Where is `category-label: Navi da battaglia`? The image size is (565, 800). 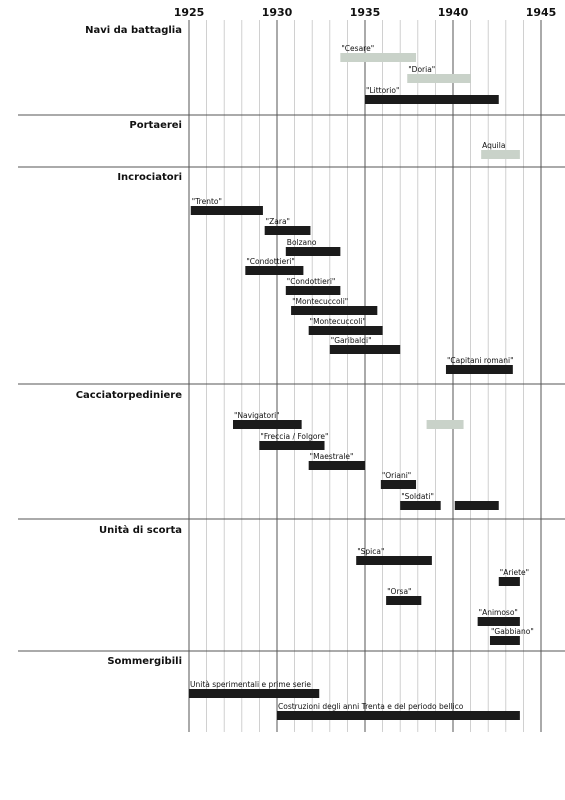 category-label: Navi da battaglia is located at coordinates (133, 30).